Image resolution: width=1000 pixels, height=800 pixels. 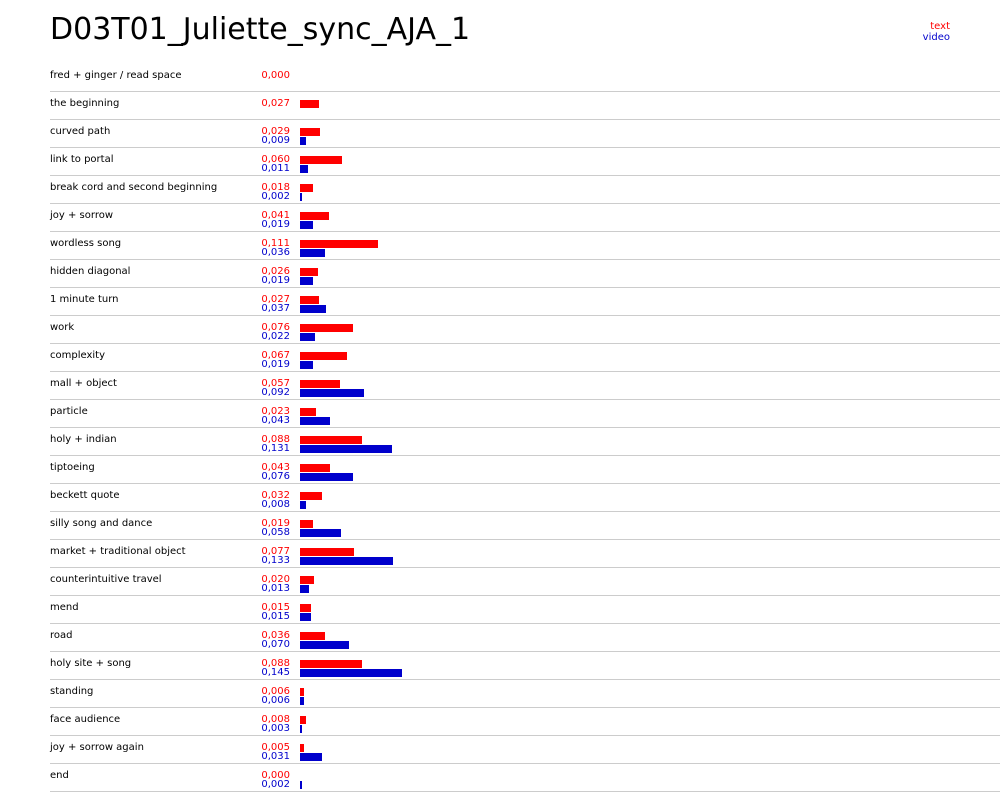 What do you see at coordinates (275, 420) in the screenshot?
I see `video-value: 0,043` at bounding box center [275, 420].